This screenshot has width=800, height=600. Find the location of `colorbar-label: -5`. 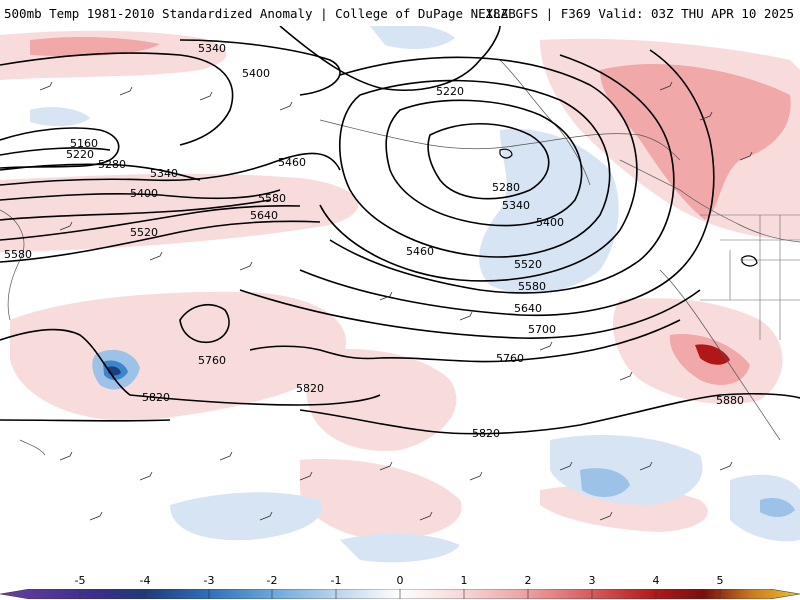

colorbar-label: -5 is located at coordinates (80, 580).